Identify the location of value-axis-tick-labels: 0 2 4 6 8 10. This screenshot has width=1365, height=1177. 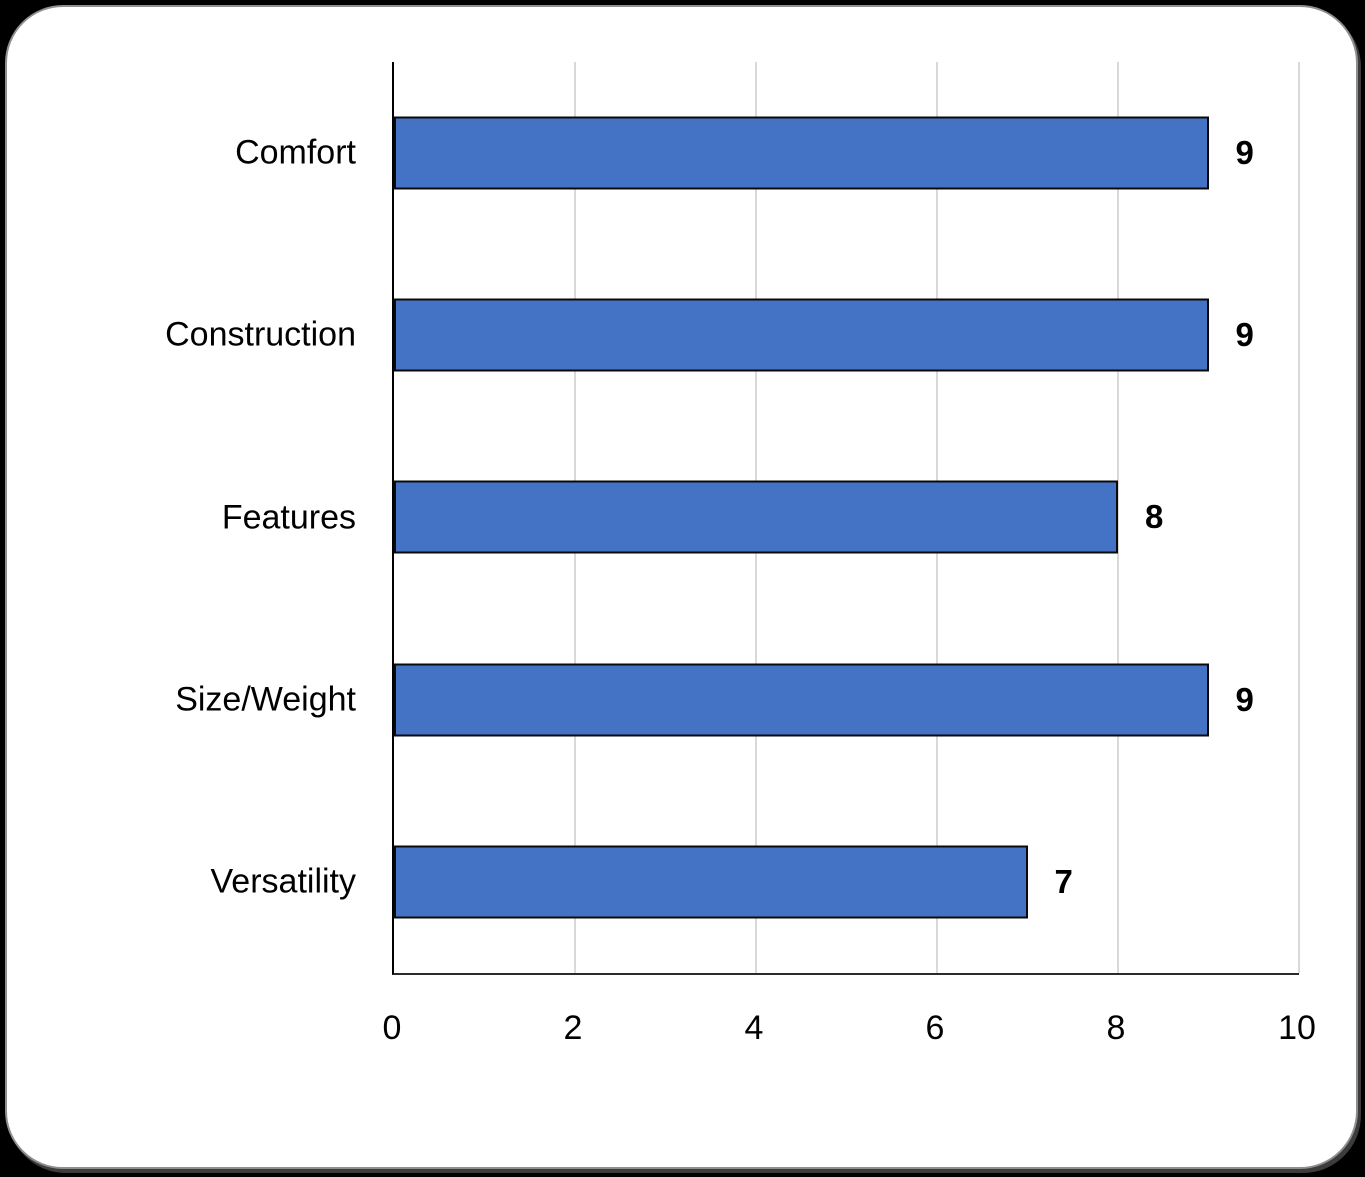
(849, 1030).